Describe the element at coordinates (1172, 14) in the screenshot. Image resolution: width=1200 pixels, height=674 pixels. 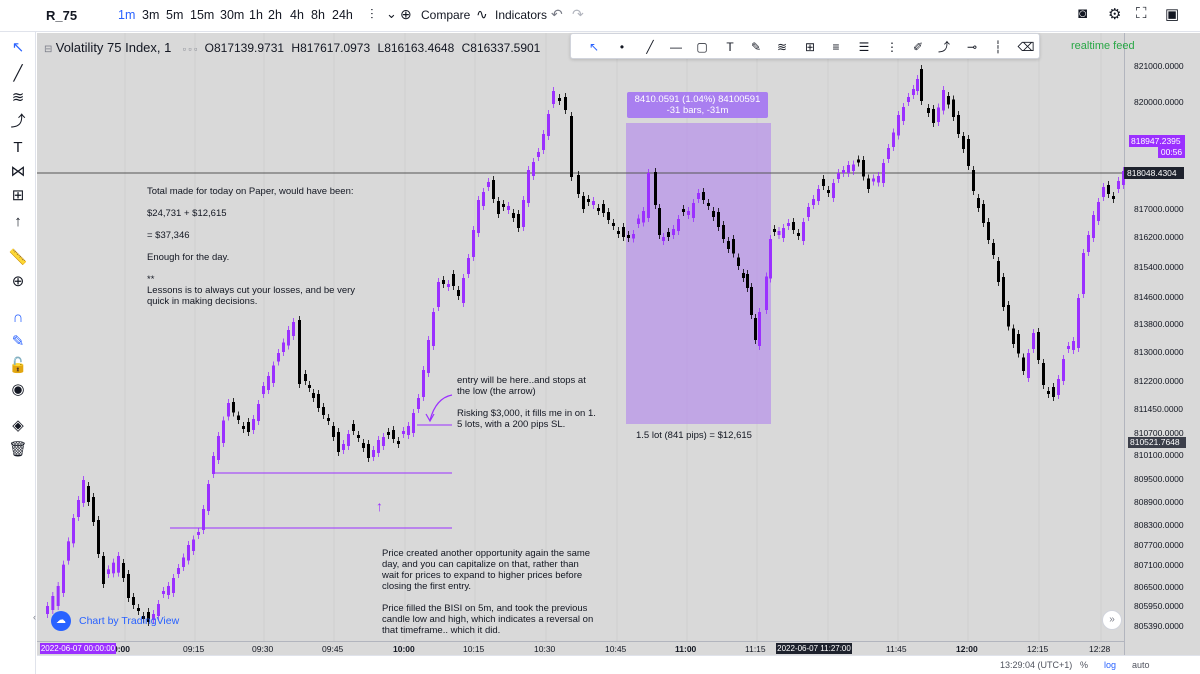
I see `save-icon: ▣` at that location.